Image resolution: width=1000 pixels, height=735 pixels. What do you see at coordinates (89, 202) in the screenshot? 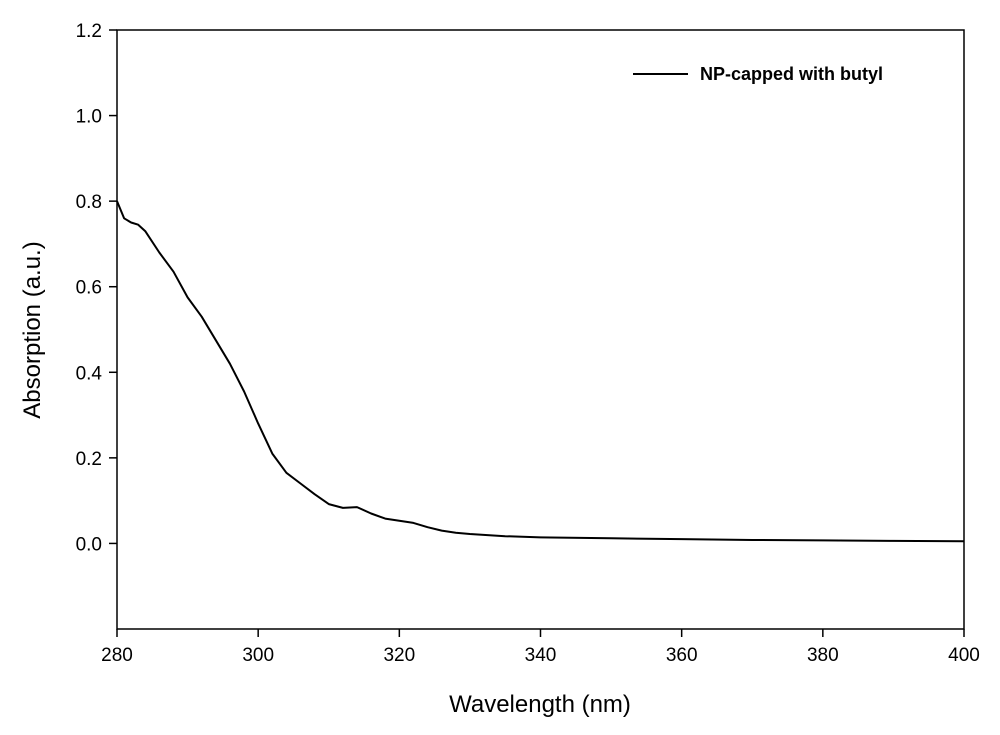
I see `y-tick-label: 0.8` at bounding box center [89, 202].